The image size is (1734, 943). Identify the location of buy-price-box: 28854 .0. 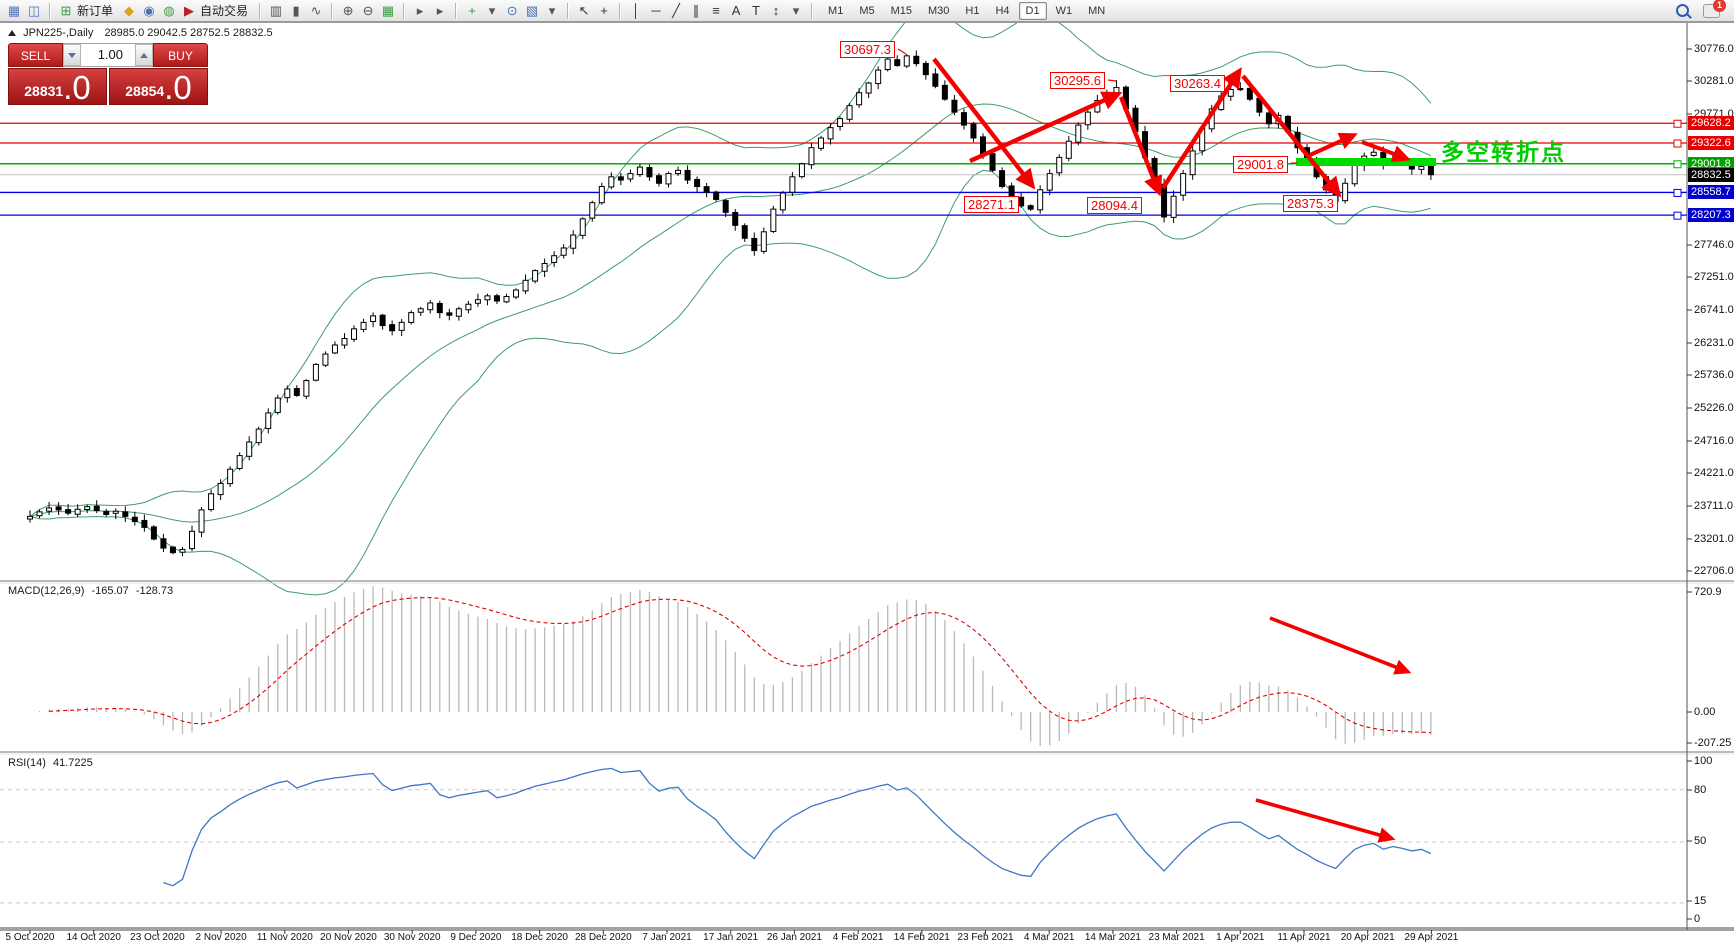
(158, 86).